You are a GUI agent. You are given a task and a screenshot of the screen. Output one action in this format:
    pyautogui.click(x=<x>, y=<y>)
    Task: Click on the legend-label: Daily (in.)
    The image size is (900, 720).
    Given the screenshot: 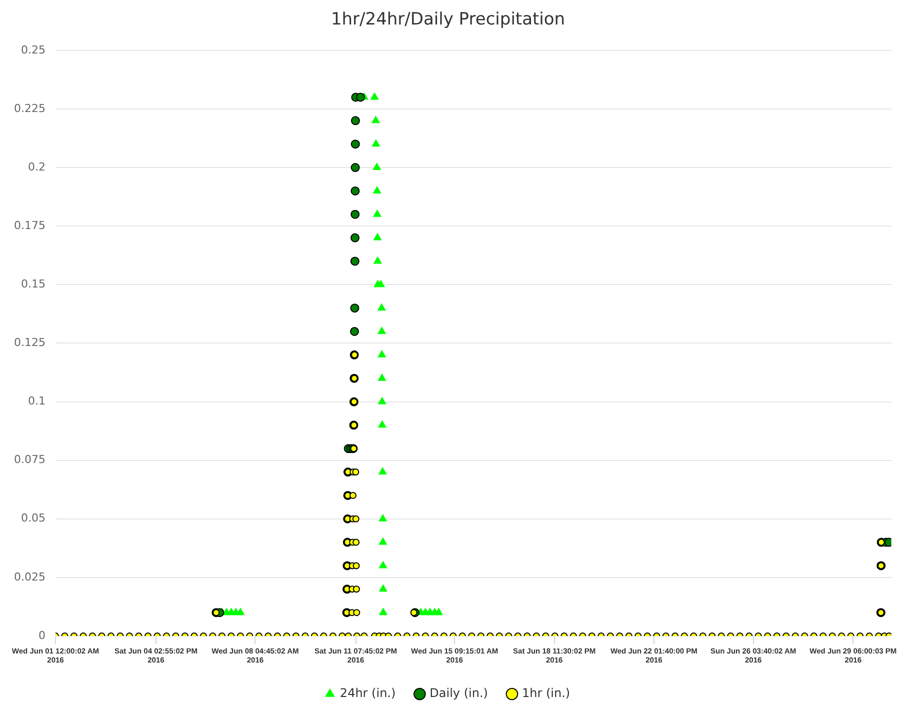 What is the action you would take?
    pyautogui.click(x=459, y=693)
    